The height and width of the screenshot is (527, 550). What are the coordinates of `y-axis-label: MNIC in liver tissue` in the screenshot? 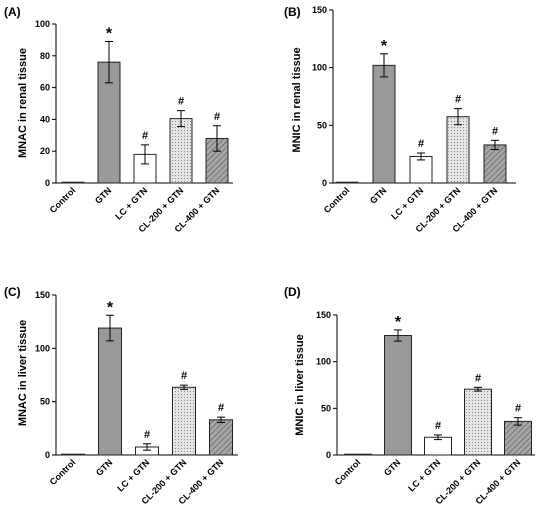 It's located at (300, 384).